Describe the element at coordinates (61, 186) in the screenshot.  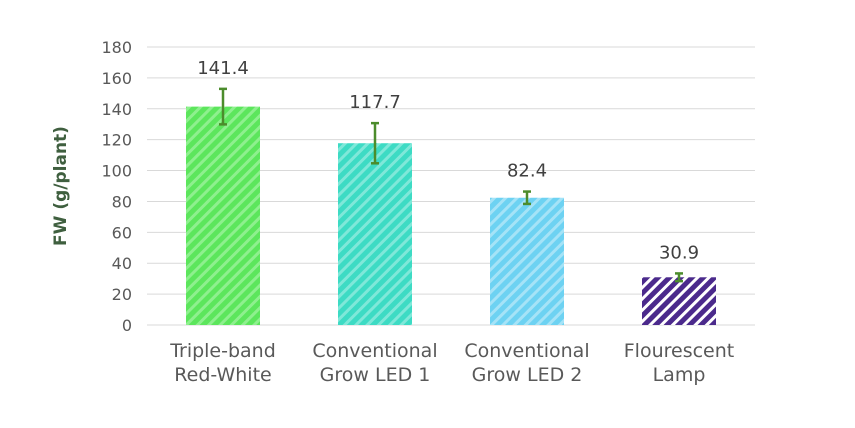
I see `y-axis-label: FW (g/plant)` at that location.